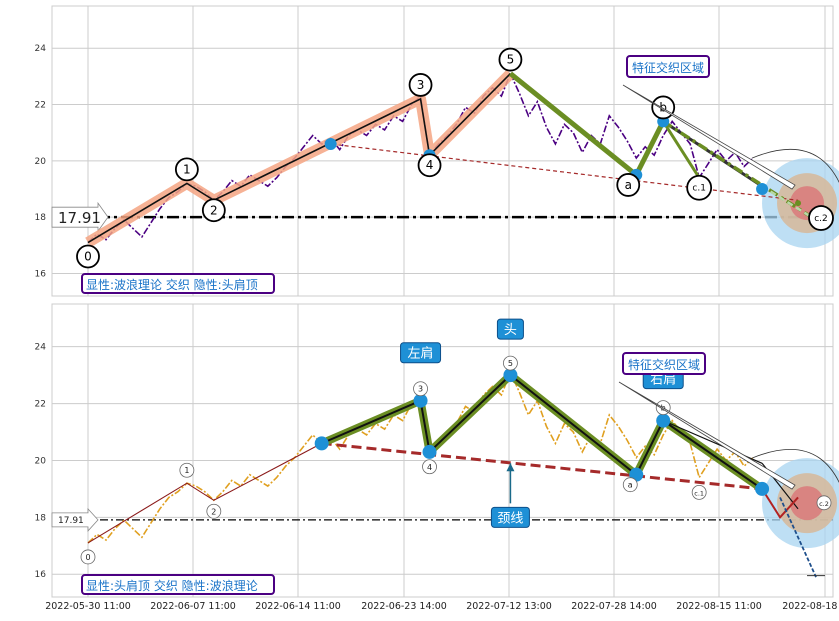 This screenshot has width=839, height=621. Describe the element at coordinates (681, 149) in the screenshot. I see `wave-c1-line` at that location.